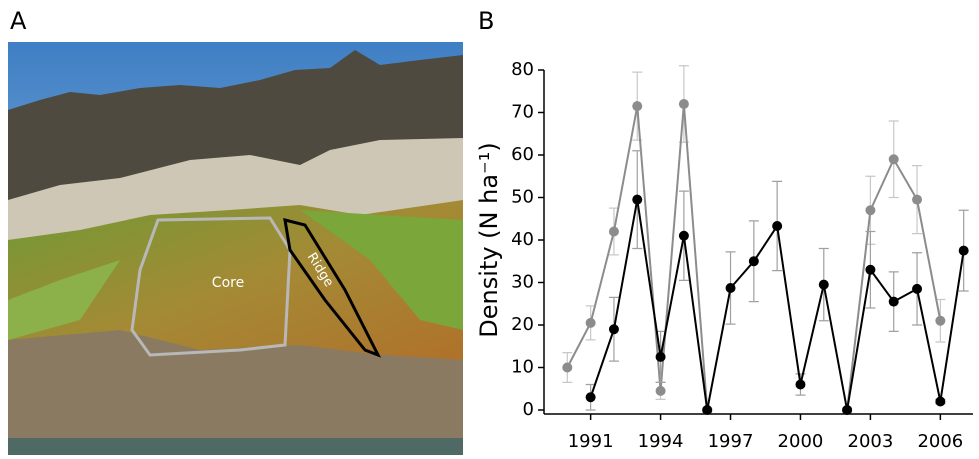  Describe the element at coordinates (871, 441) in the screenshot. I see `x-tick-label: 2003` at that location.